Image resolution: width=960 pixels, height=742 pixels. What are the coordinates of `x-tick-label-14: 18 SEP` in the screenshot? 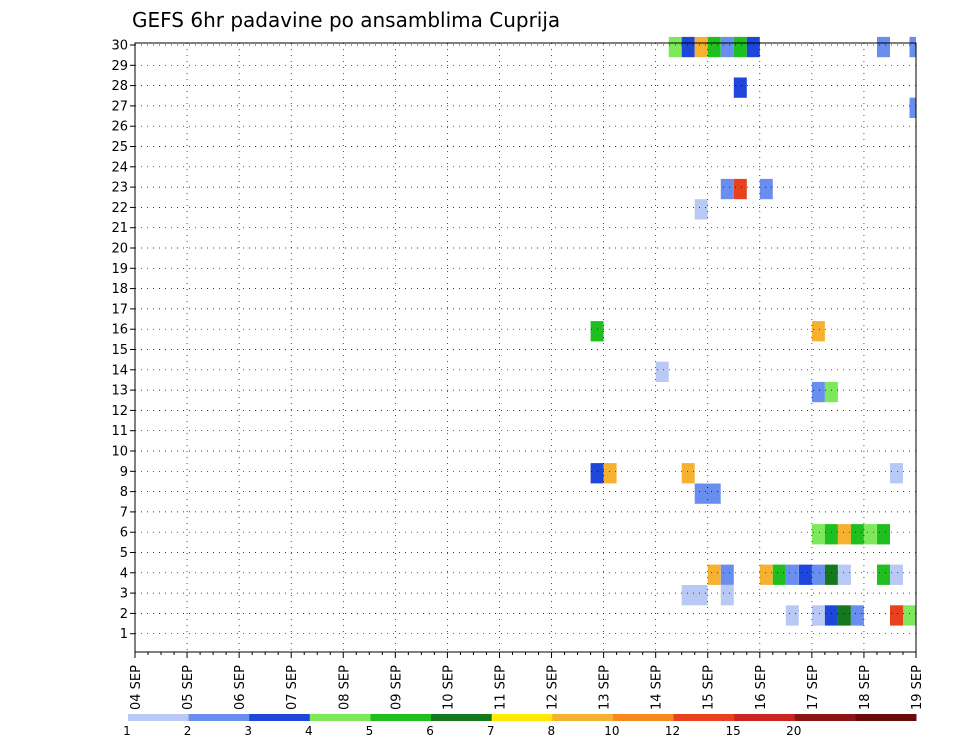 It's located at (865, 687).